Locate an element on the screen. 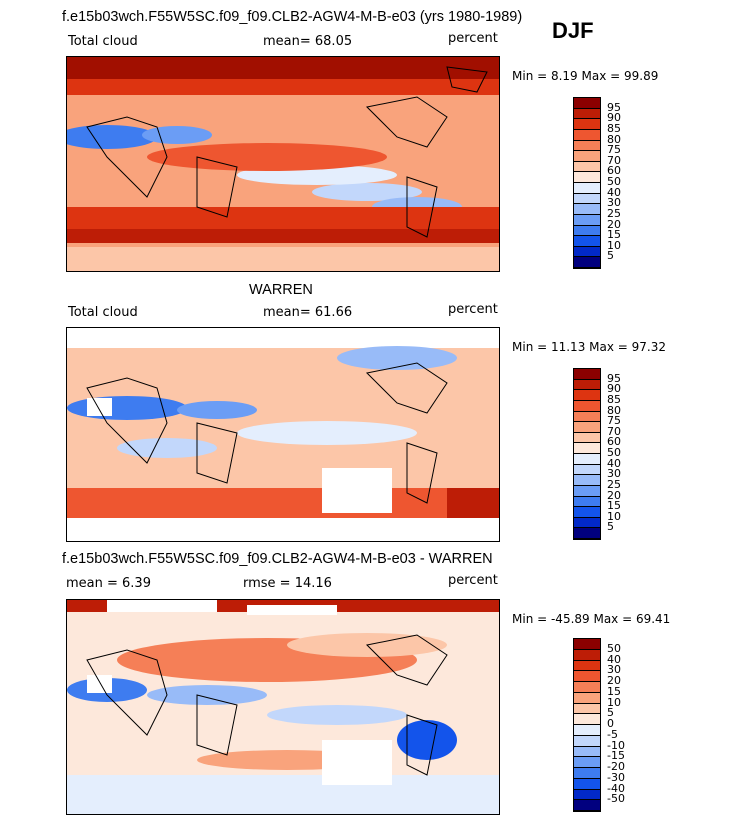 This screenshot has height=819, width=733. colorbar-tick-label: -5 is located at coordinates (612, 734).